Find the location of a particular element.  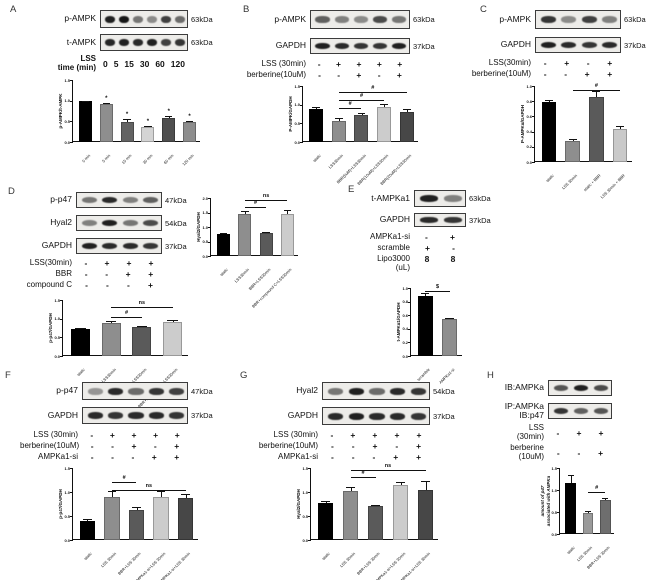

kda-label: 47kDa is located at coordinates (176, 200).